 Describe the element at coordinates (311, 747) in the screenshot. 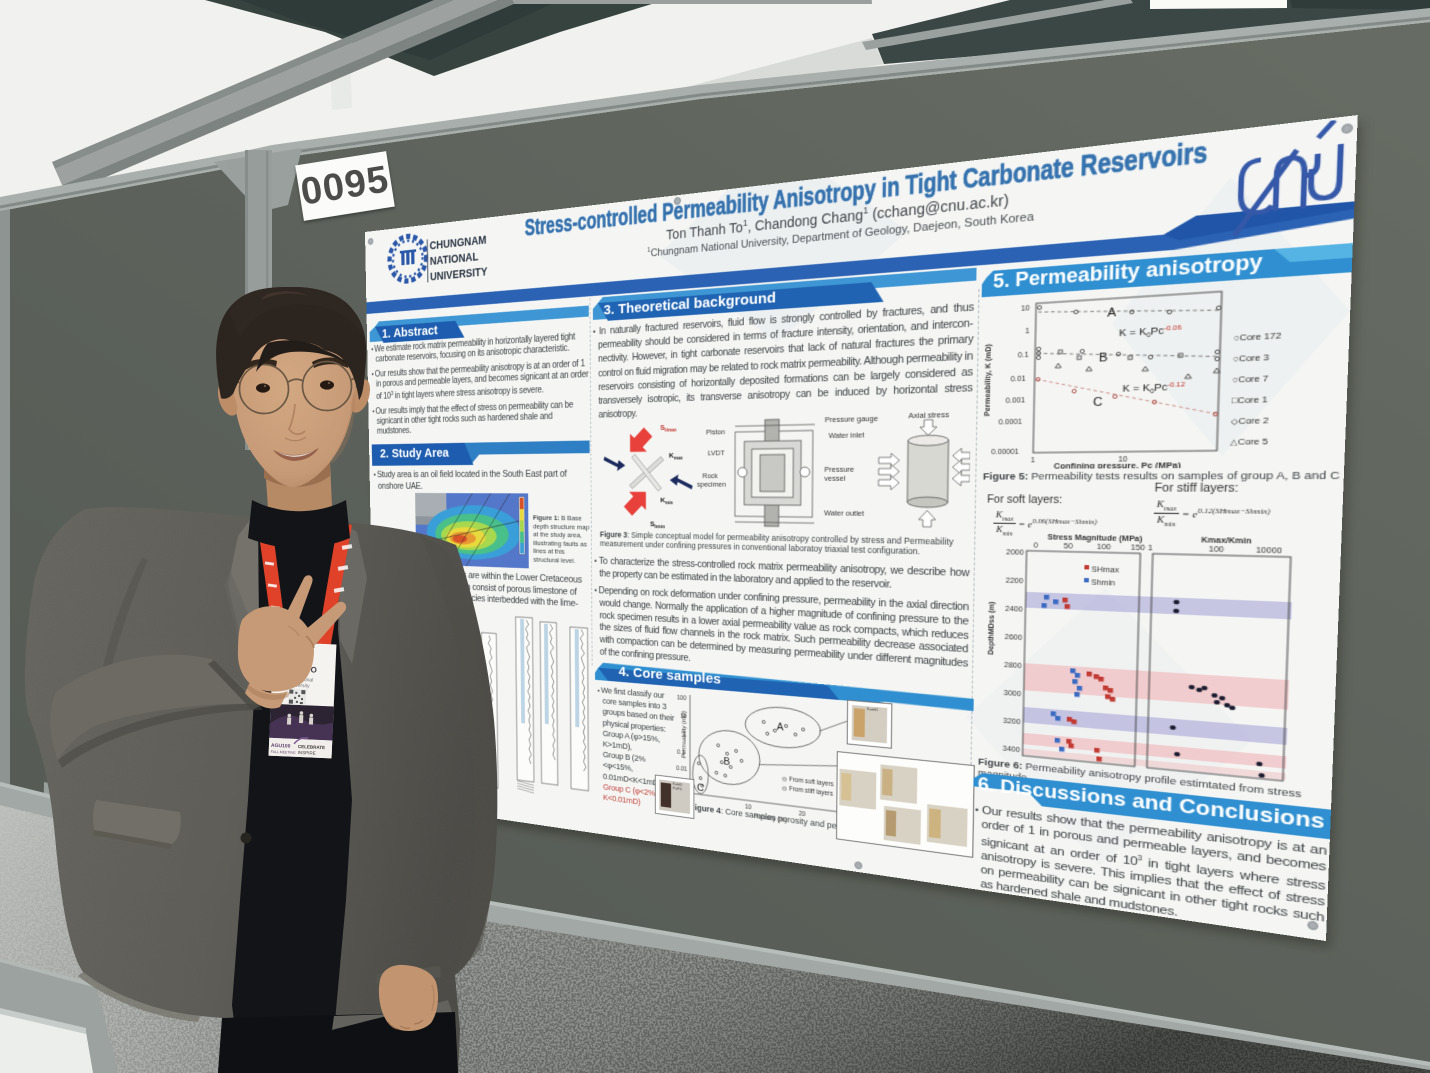

I see `svg-text: CELEBRATE` at that location.